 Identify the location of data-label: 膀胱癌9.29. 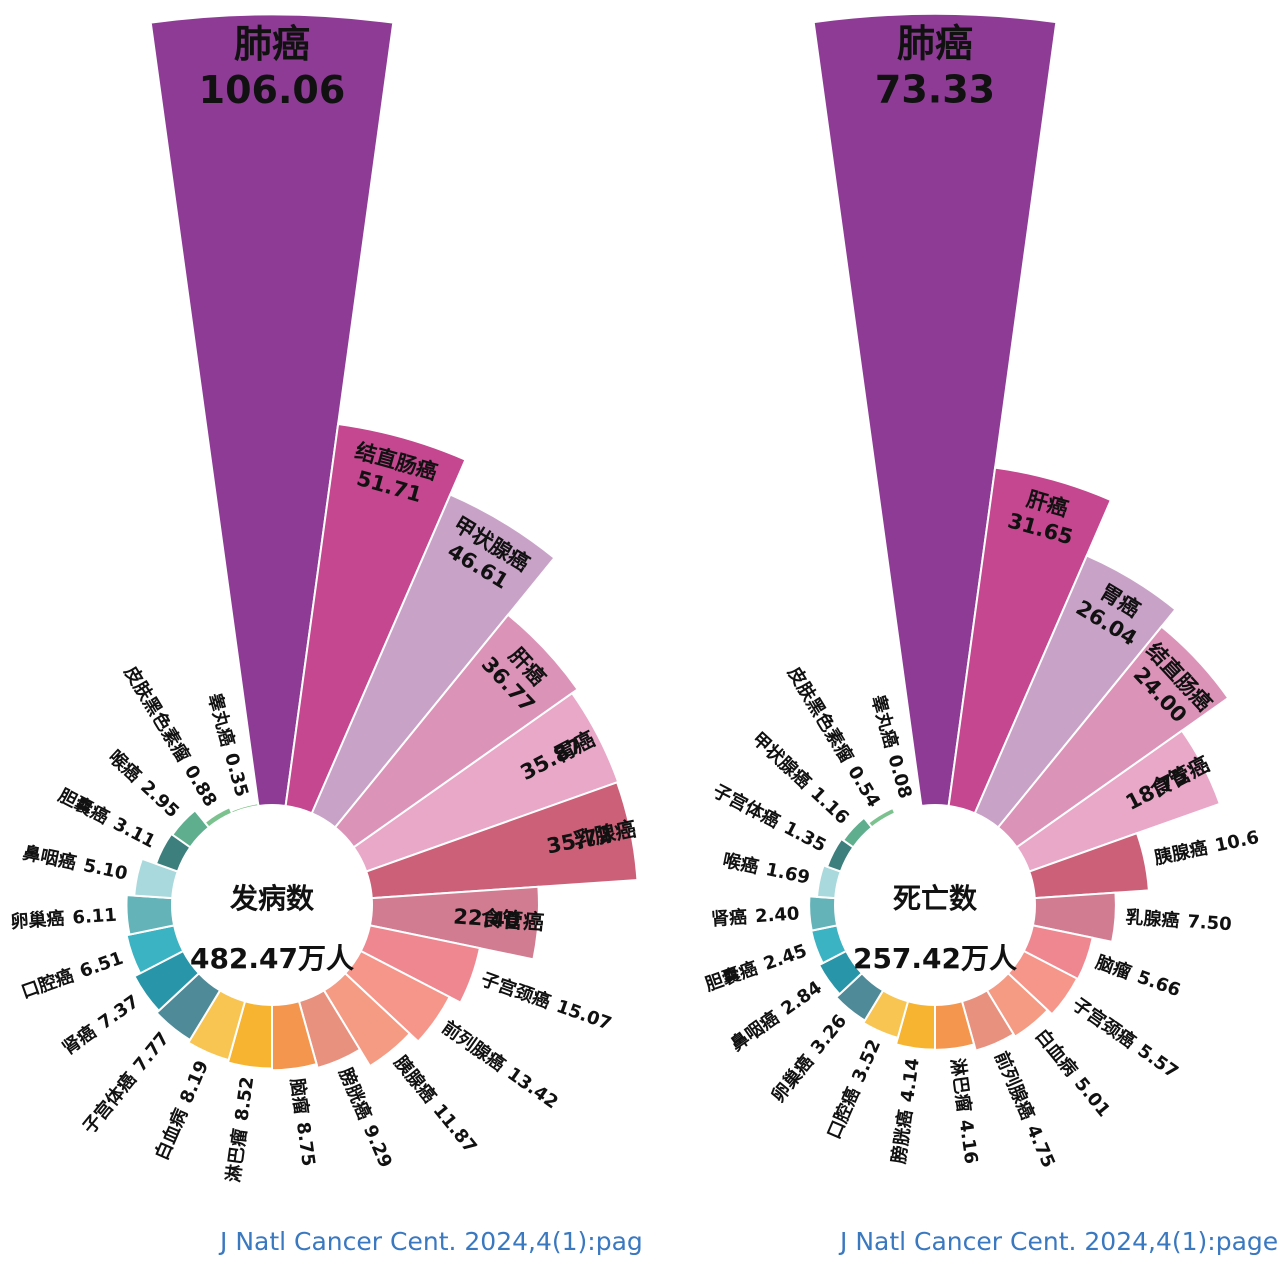
(365, 1117).